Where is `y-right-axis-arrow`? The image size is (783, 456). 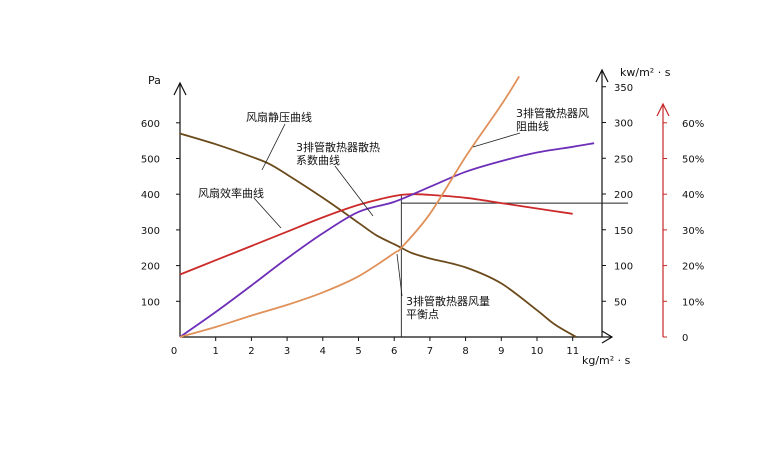 y-right-axis-arrow is located at coordinates (602, 75).